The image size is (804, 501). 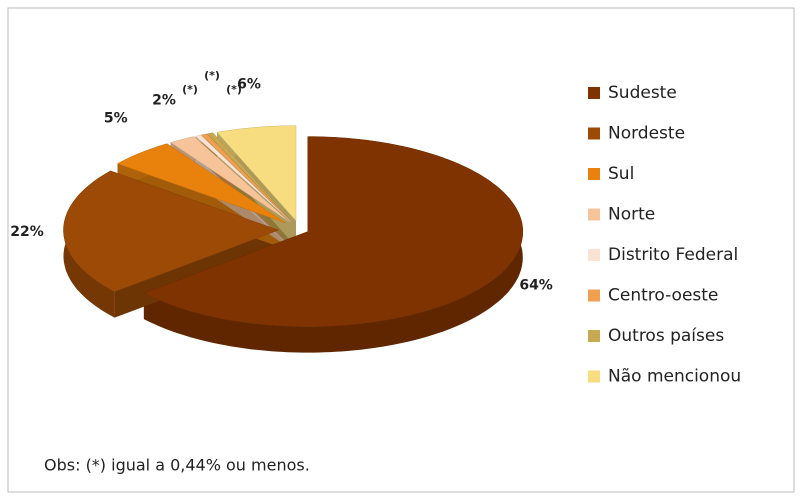 I want to click on data-label: 6%, so click(x=249, y=85).